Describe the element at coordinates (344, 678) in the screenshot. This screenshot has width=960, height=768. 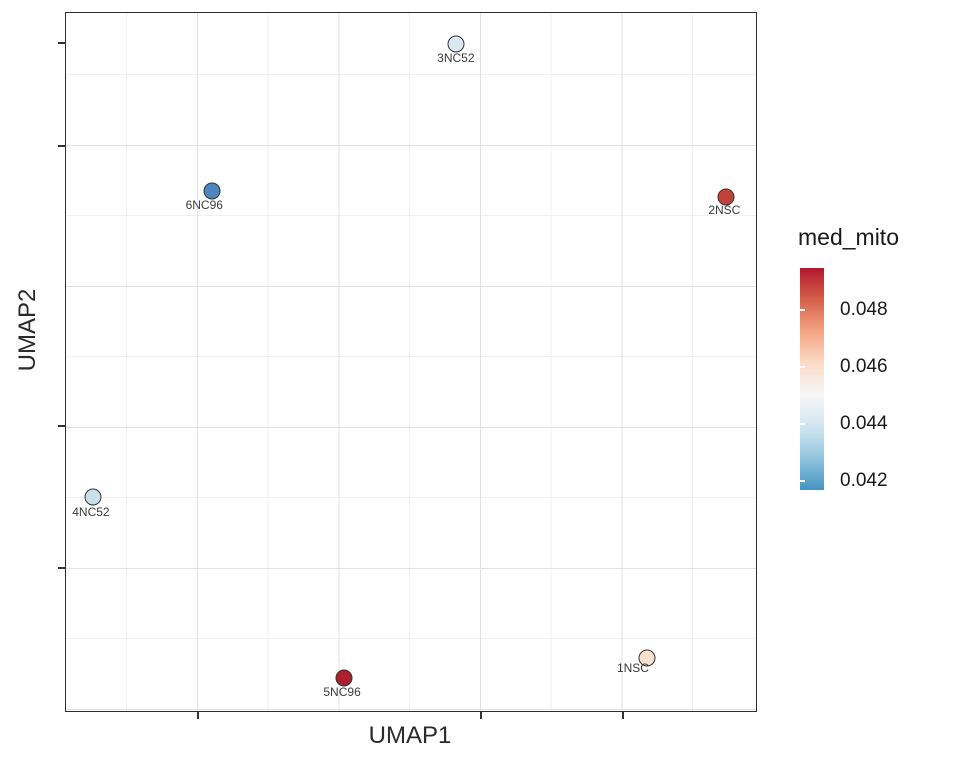
I see `data-point-5NC96` at that location.